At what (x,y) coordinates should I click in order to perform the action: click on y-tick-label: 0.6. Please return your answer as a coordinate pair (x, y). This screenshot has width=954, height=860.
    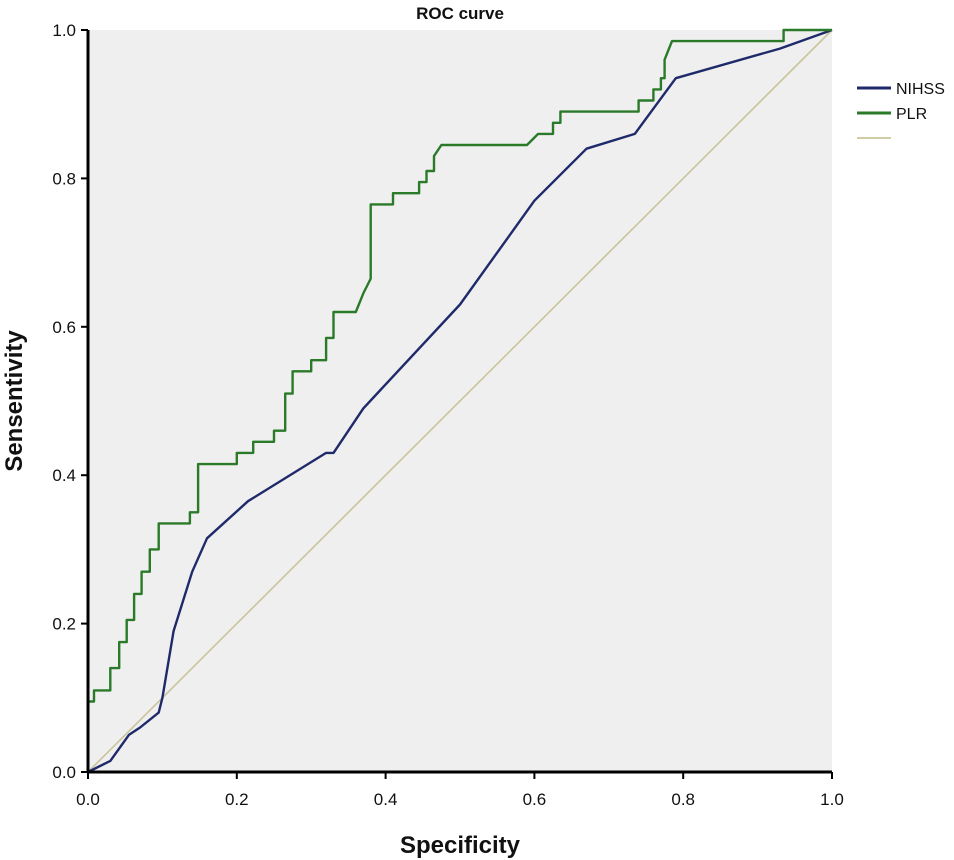
    Looking at the image, I should click on (64, 327).